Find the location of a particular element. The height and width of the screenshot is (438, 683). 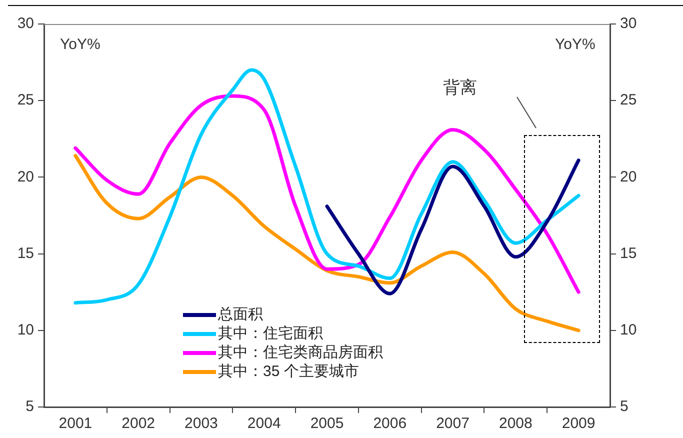

y2-tick-label: 5 is located at coordinates (624, 407).